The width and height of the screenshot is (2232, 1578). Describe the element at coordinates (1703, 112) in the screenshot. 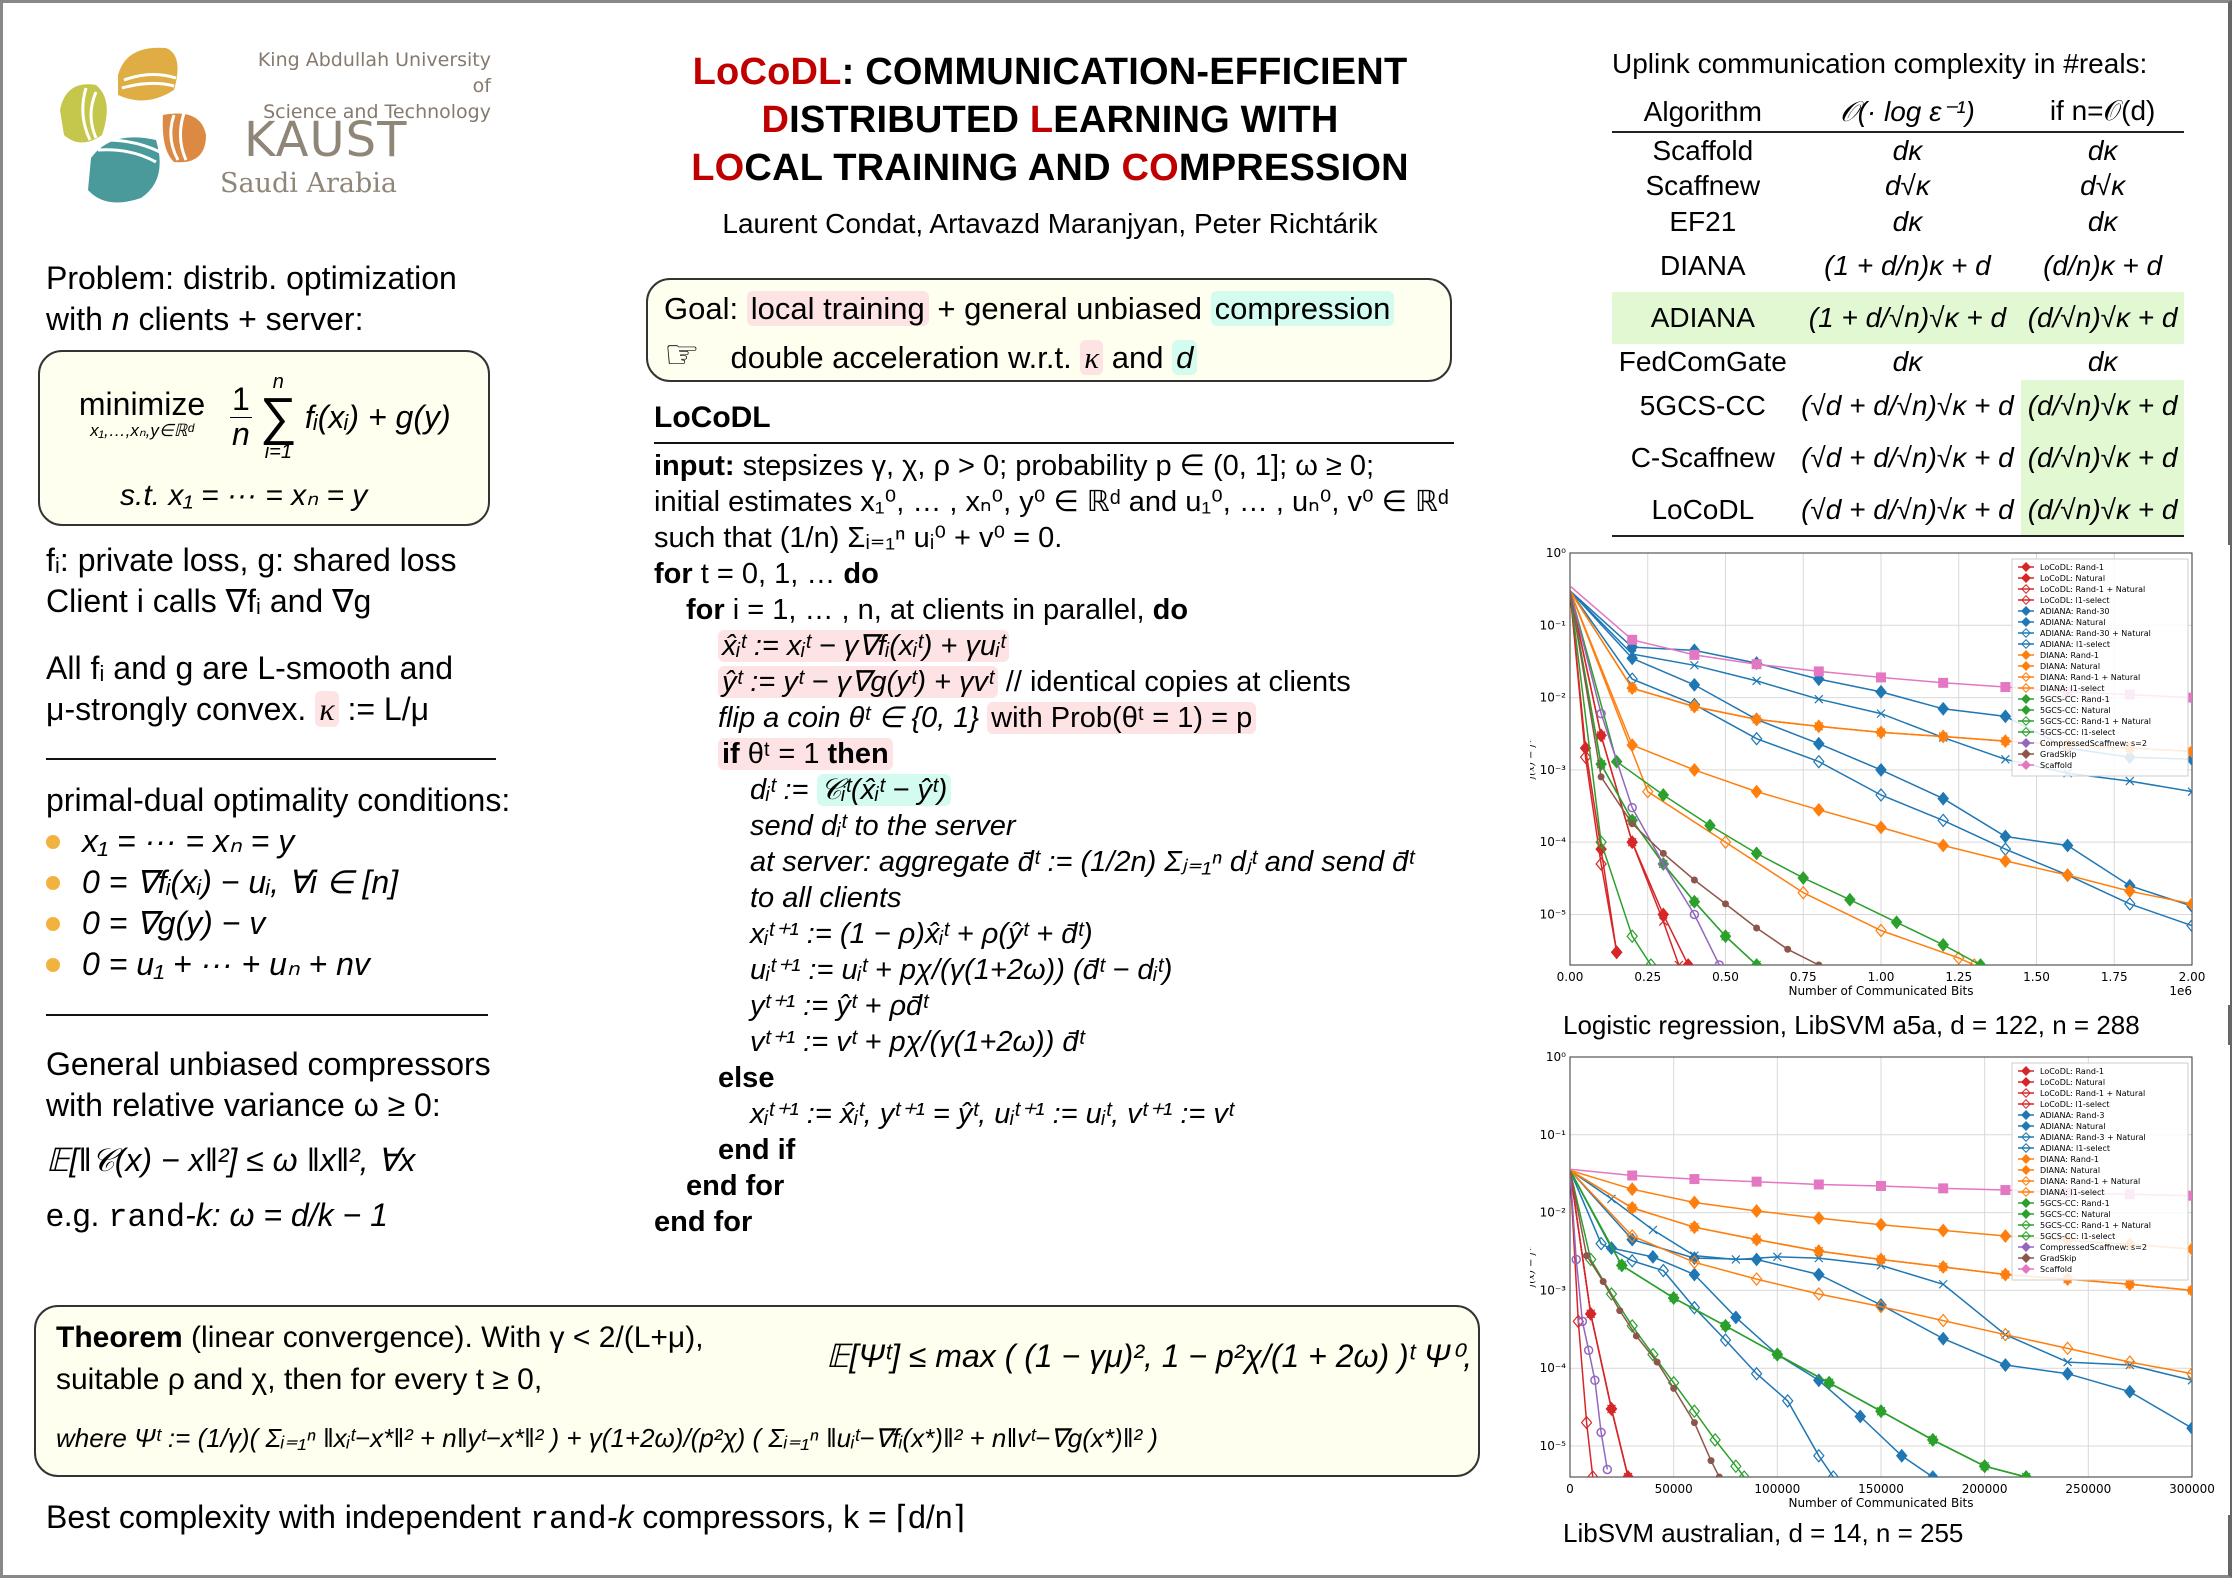

I see `column-header: Algorithm` at that location.